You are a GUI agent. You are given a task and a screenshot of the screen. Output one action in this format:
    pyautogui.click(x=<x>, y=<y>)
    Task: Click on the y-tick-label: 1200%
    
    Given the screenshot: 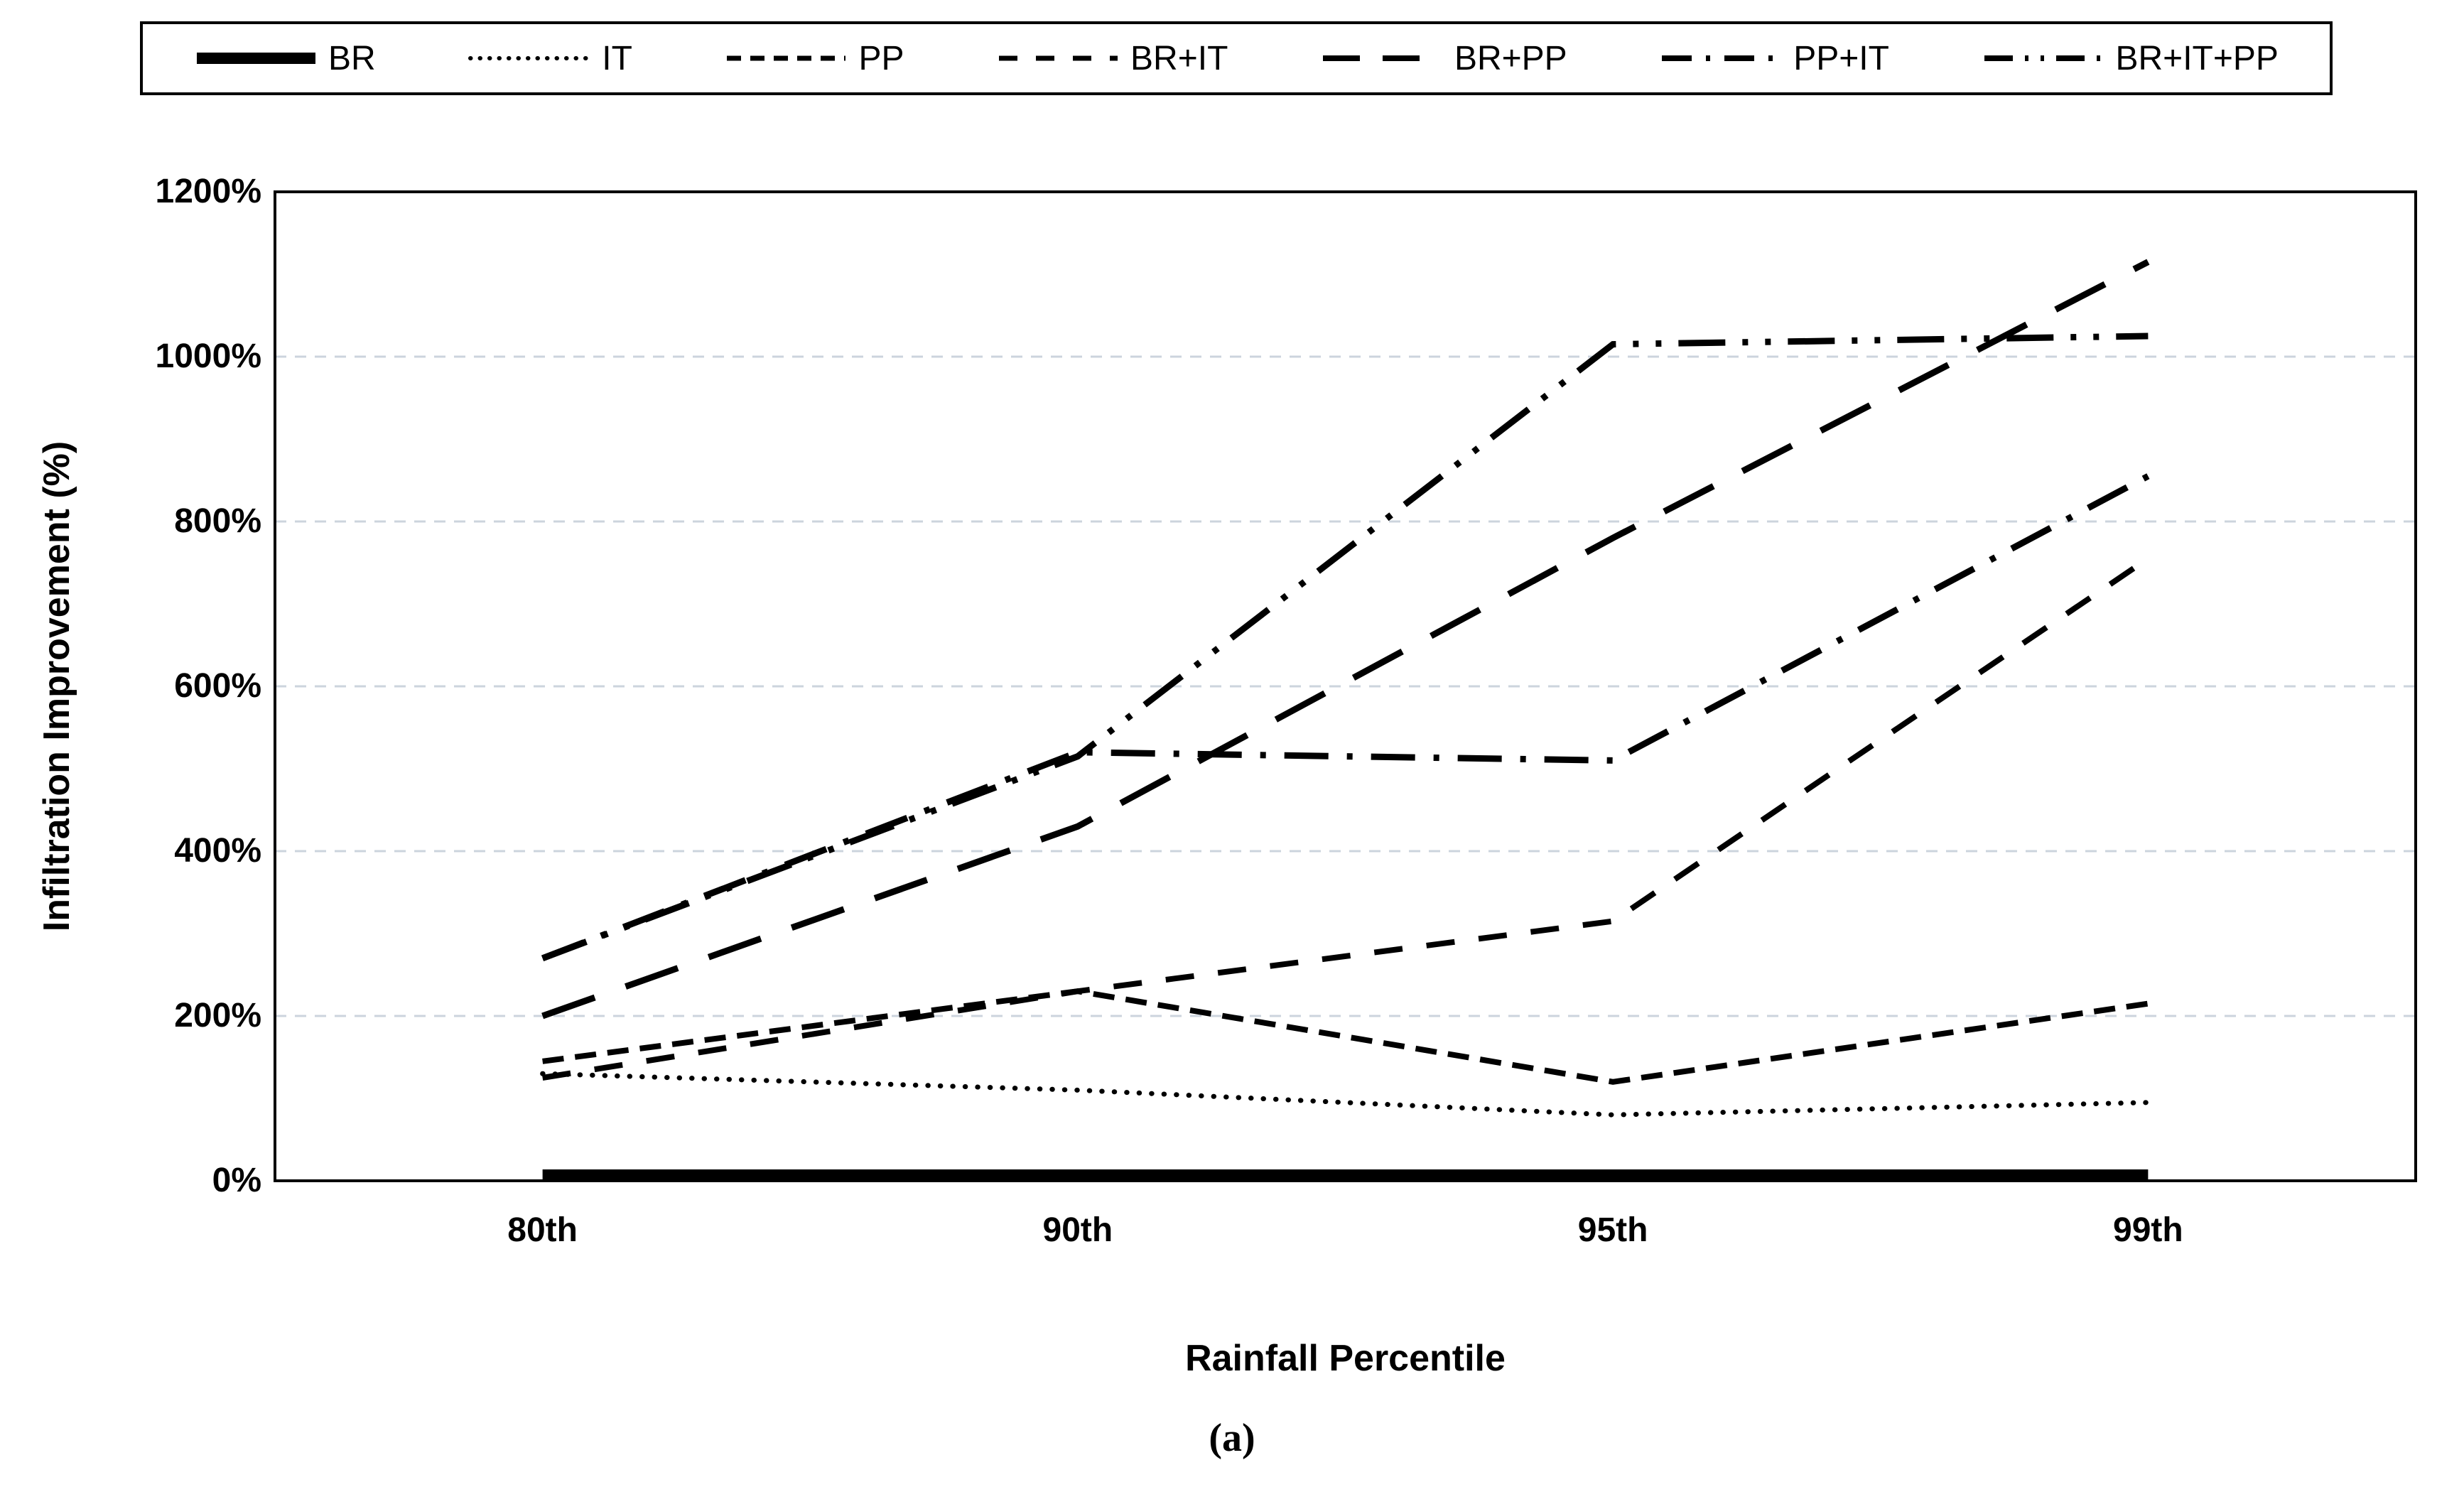 What is the action you would take?
    pyautogui.click(x=208, y=192)
    